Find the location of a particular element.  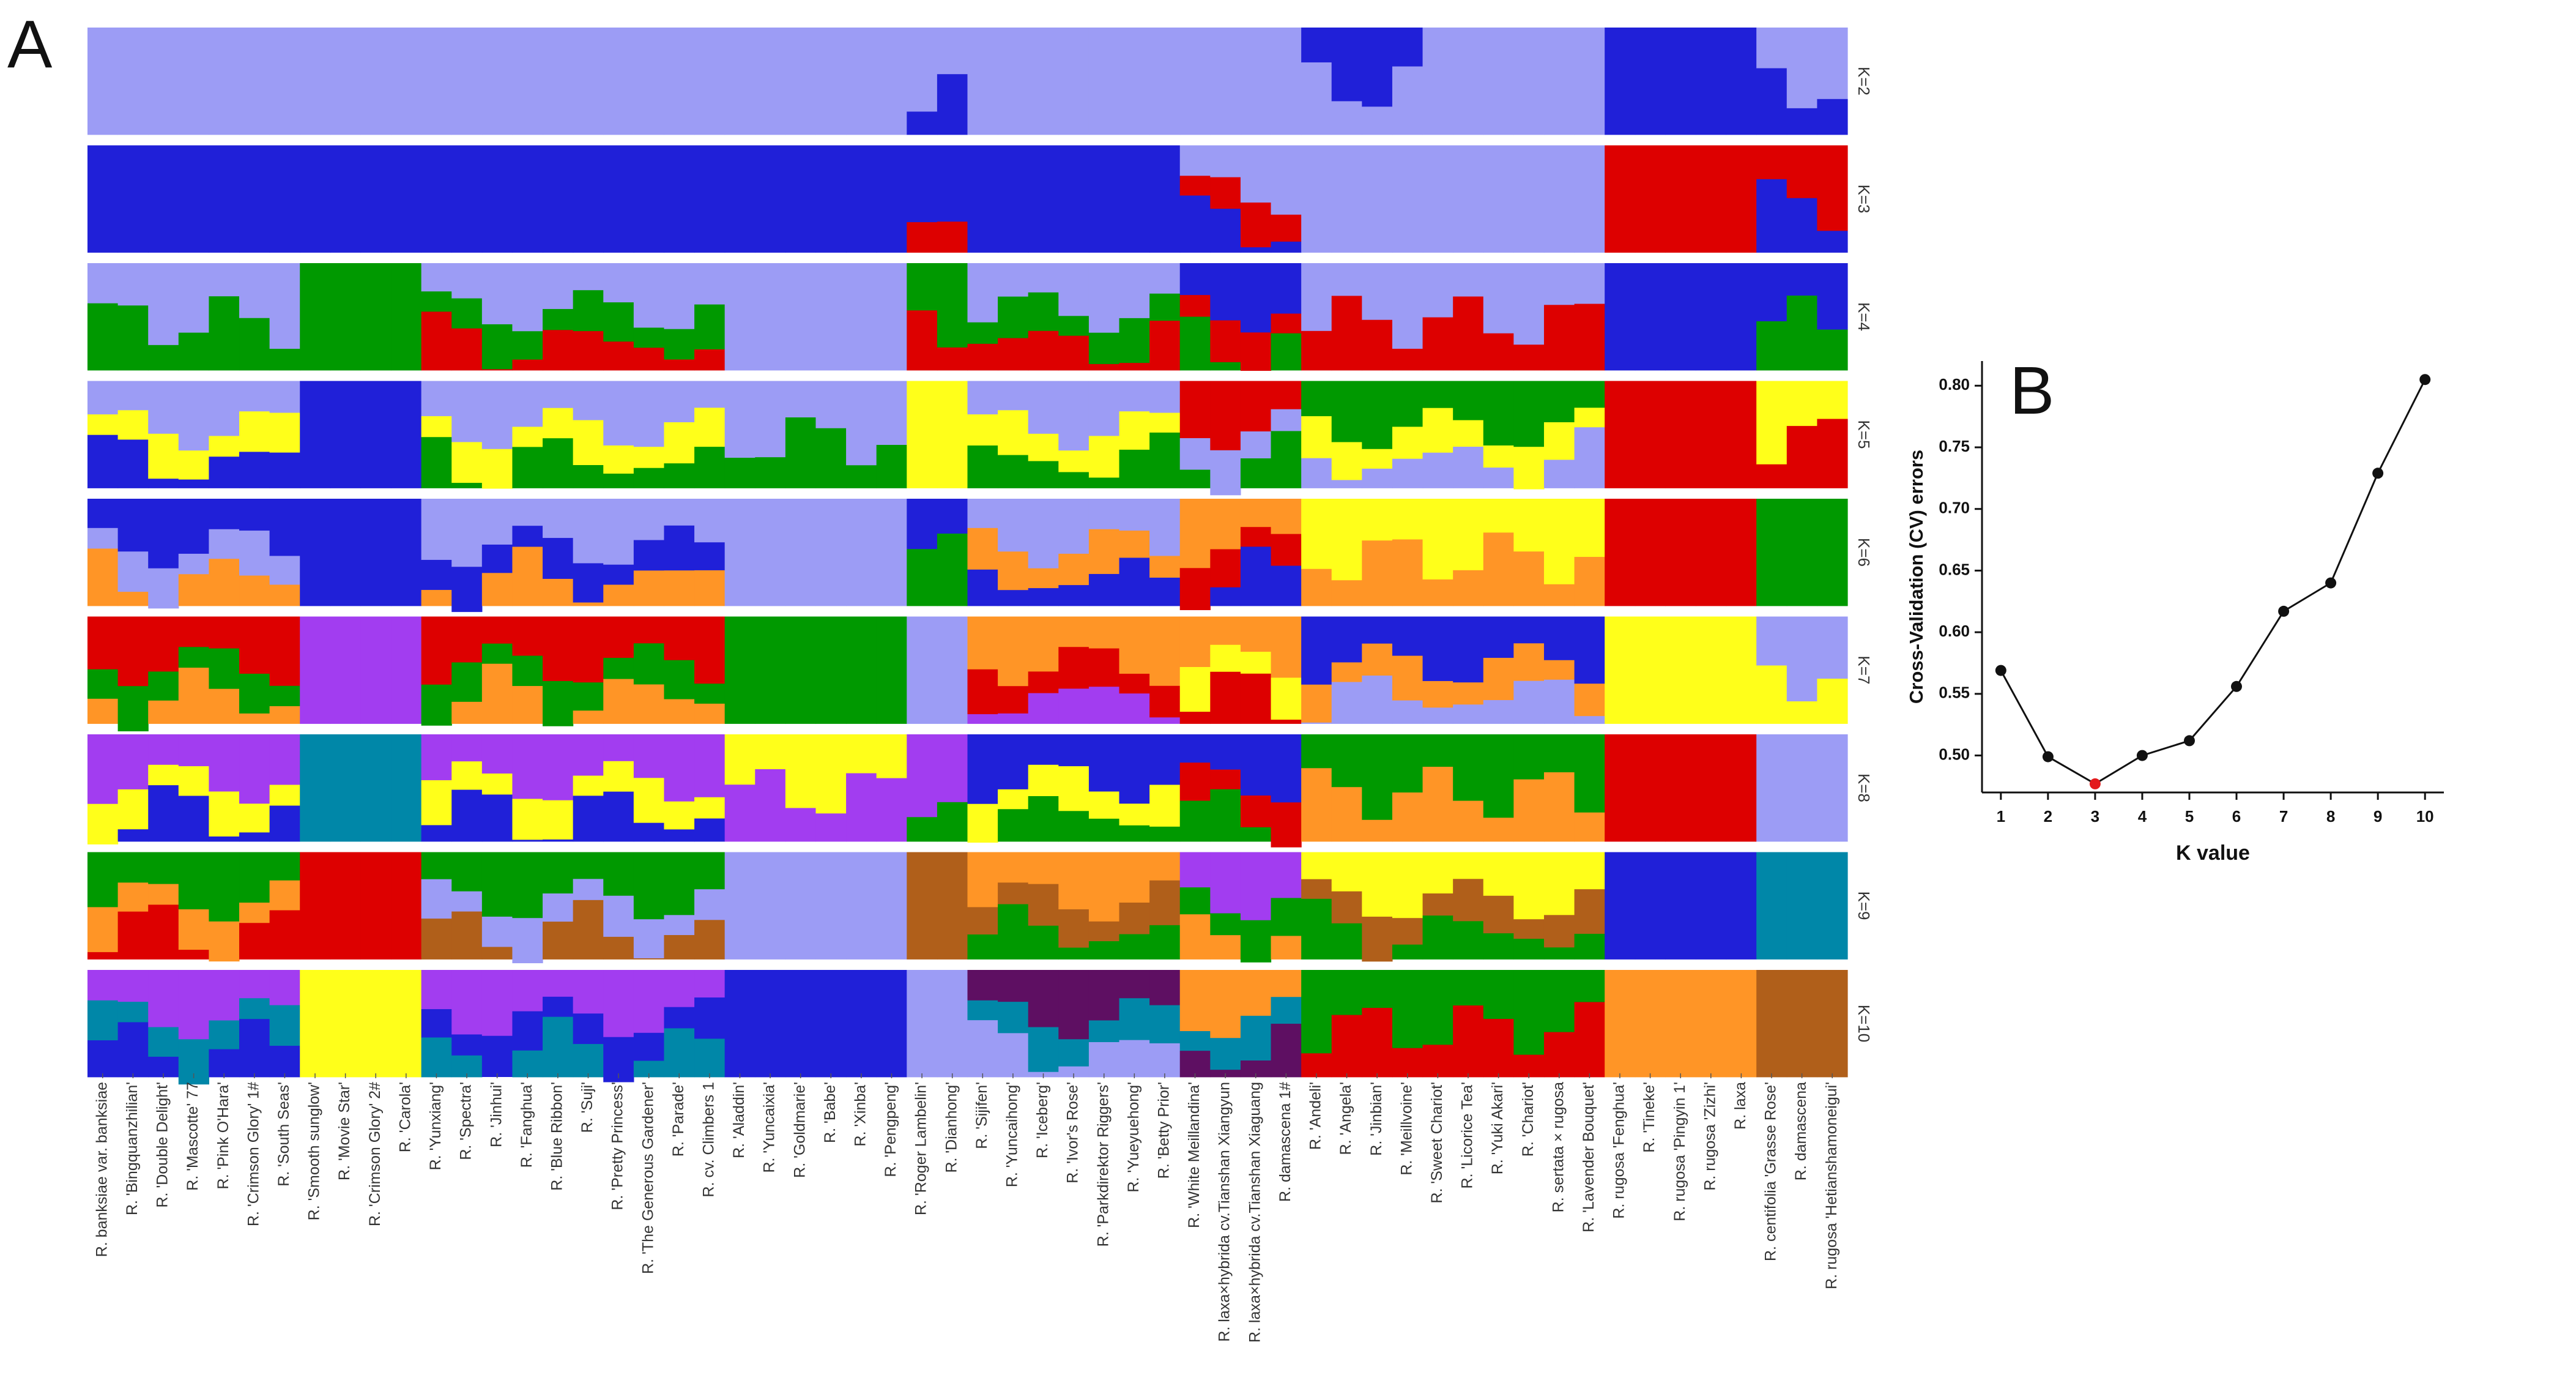

sample-label: R. 'Jinhui' is located at coordinates (496, 1114).